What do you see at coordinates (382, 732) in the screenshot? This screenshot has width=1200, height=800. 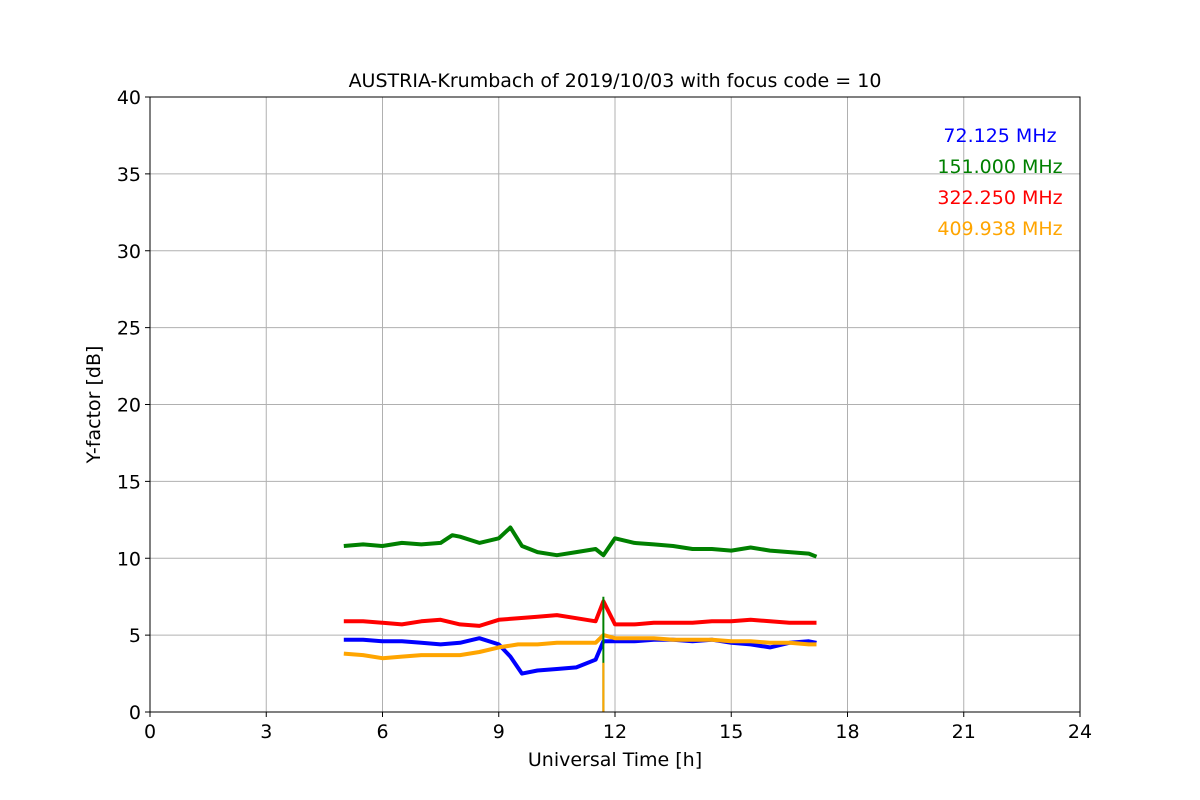 I see `x-tick-label: 6` at bounding box center [382, 732].